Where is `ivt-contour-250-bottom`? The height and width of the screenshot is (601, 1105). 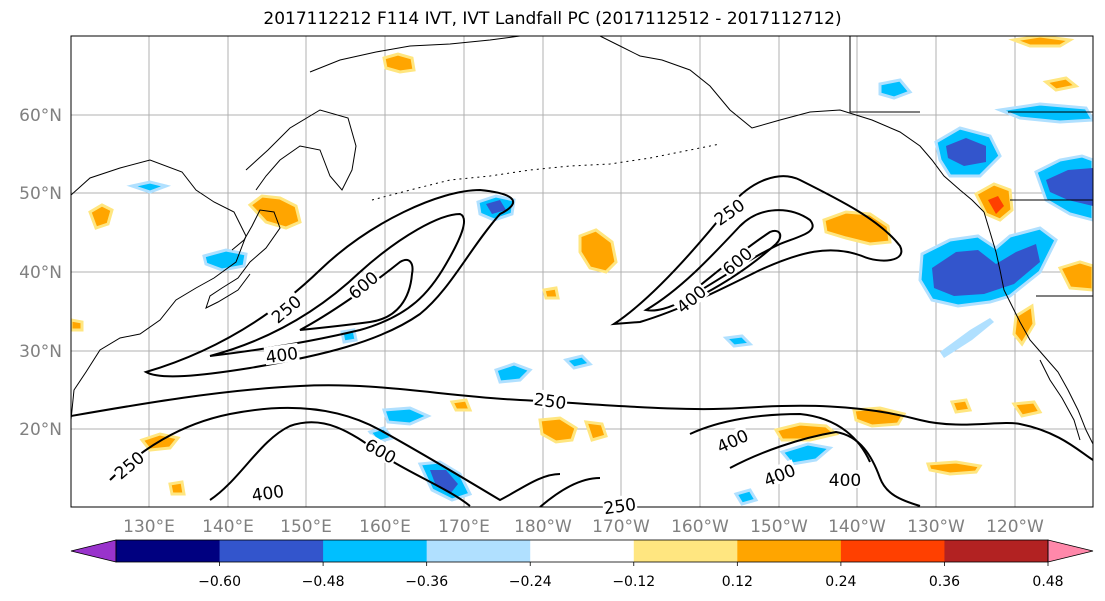
ivt-contour-250-bottom is located at coordinates (570, 492).